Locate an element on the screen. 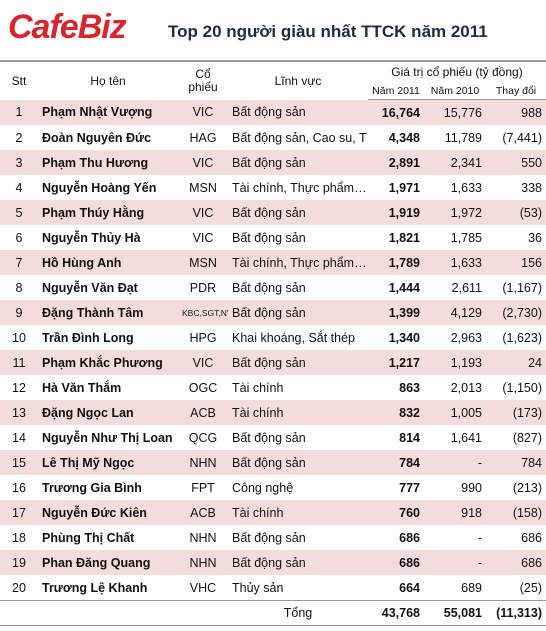  value-2011: 664 is located at coordinates (409, 587).